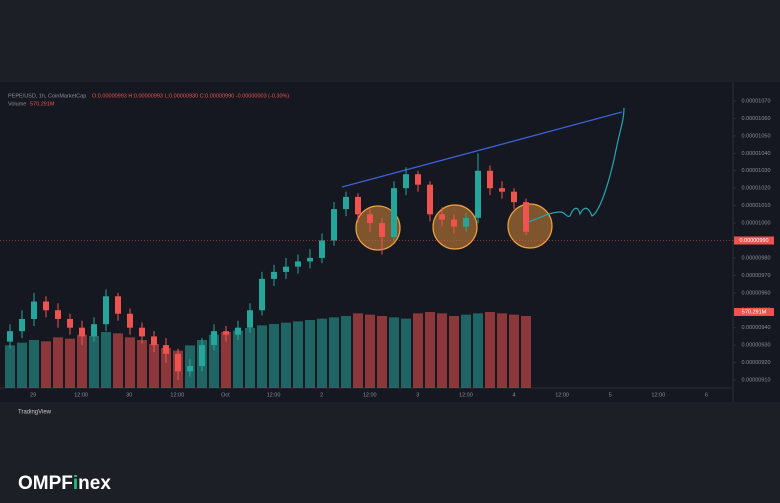 This screenshot has width=780, height=503. I want to click on y-tick-label: 0.00000930, so click(755, 346).